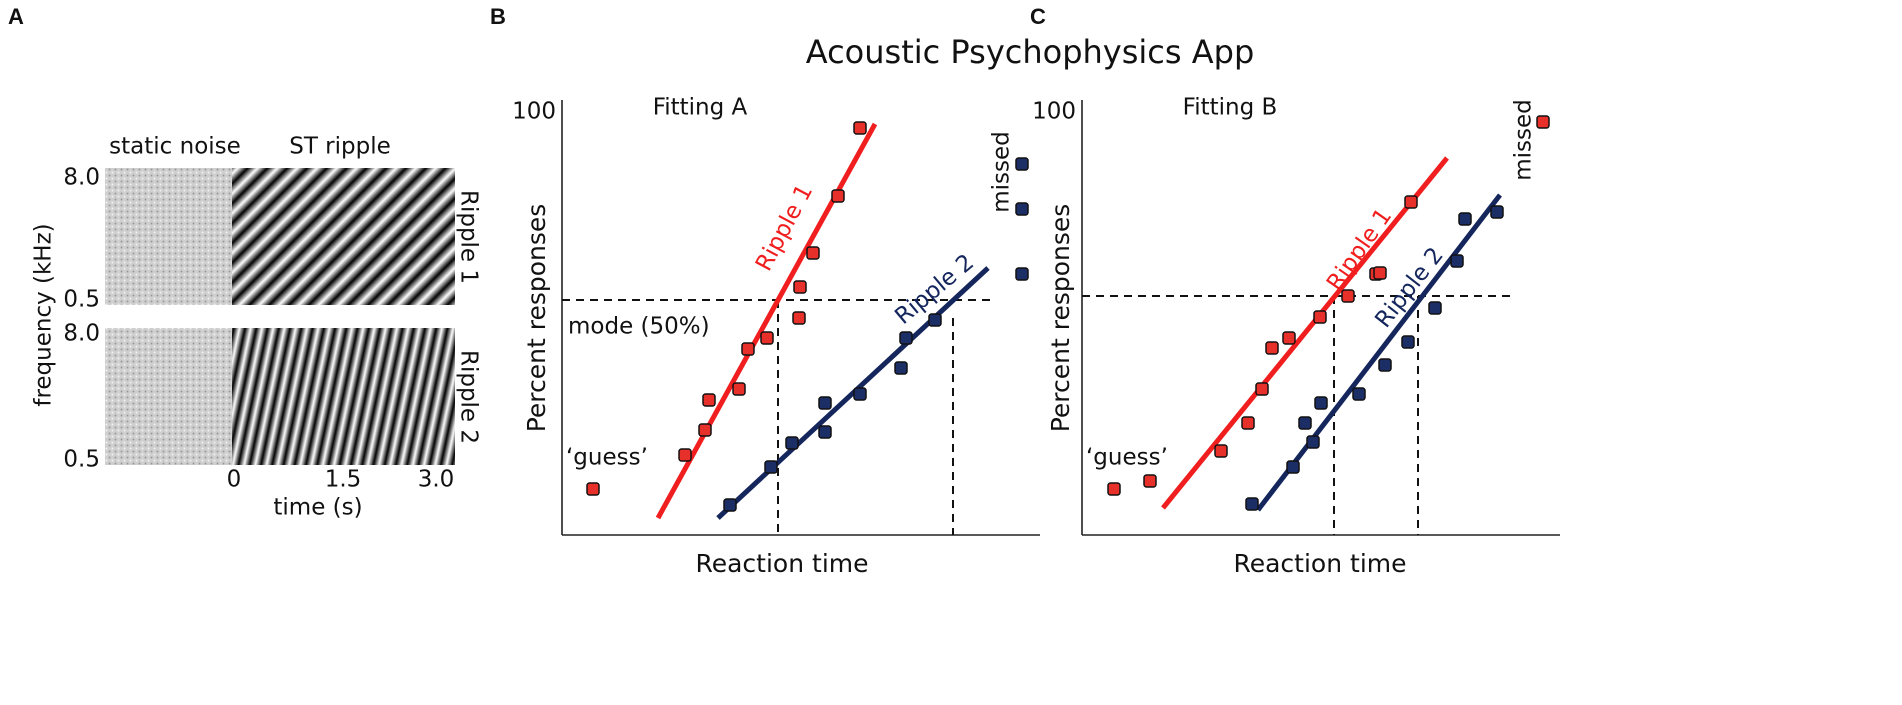 The width and height of the screenshot is (1902, 705). Describe the element at coordinates (234, 480) in the screenshot. I see `tick-label: 0` at that location.